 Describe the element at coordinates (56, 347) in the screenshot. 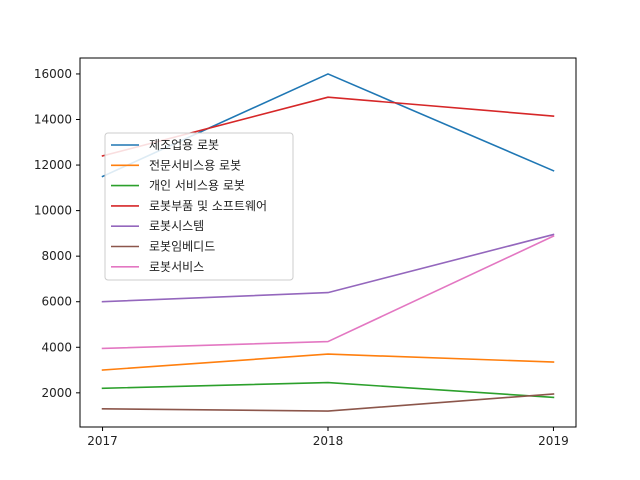

I see `y-tick-label: 4000` at that location.